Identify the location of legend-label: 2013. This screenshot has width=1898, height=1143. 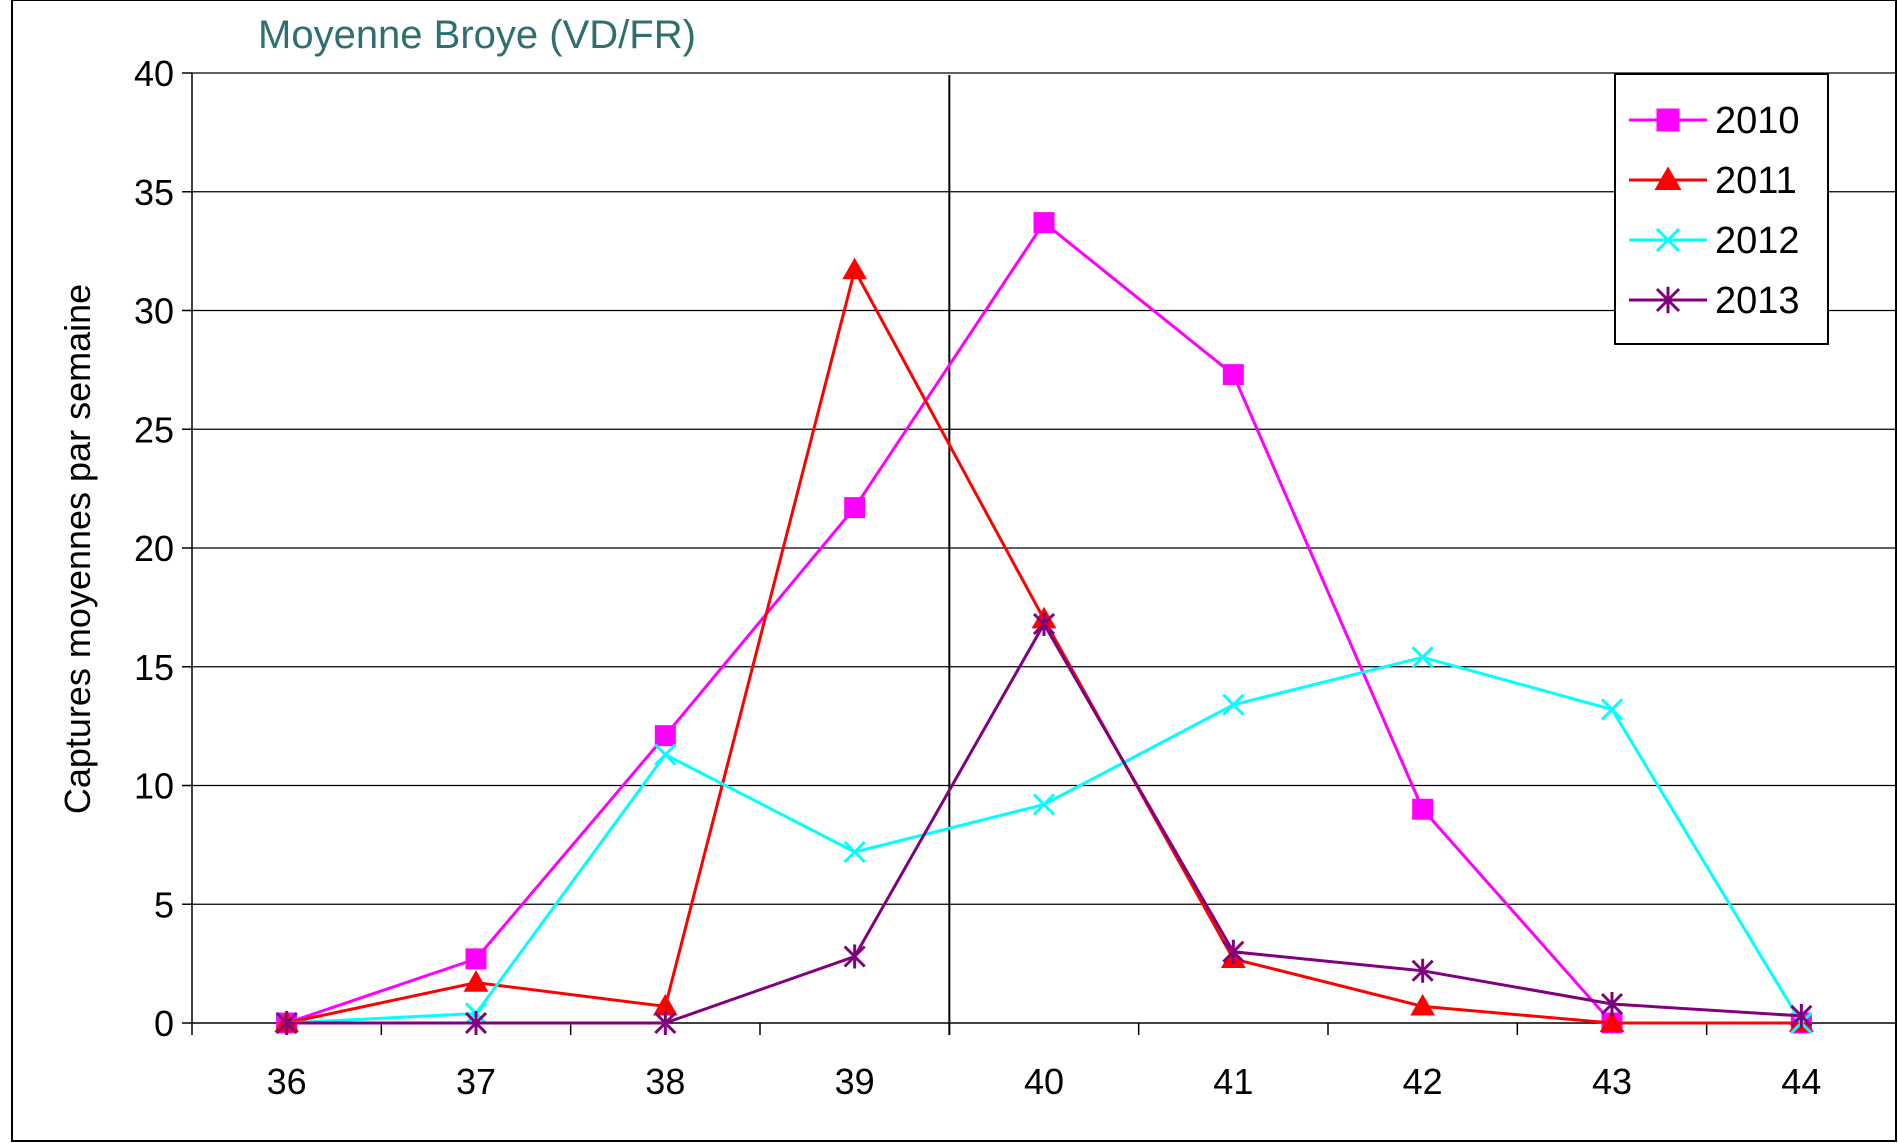
(1757, 301).